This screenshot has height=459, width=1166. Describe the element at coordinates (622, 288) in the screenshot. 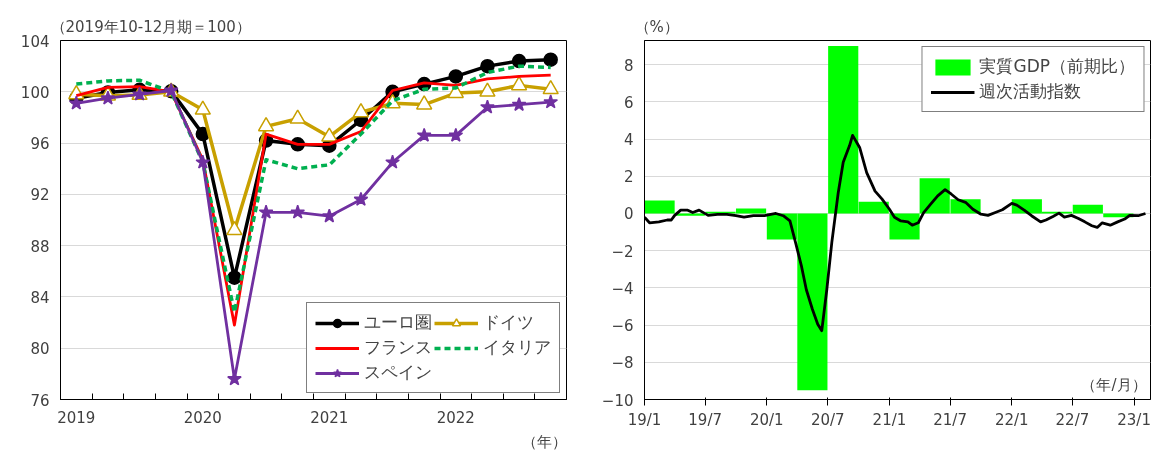

I see `y-tick-label: −4` at that location.